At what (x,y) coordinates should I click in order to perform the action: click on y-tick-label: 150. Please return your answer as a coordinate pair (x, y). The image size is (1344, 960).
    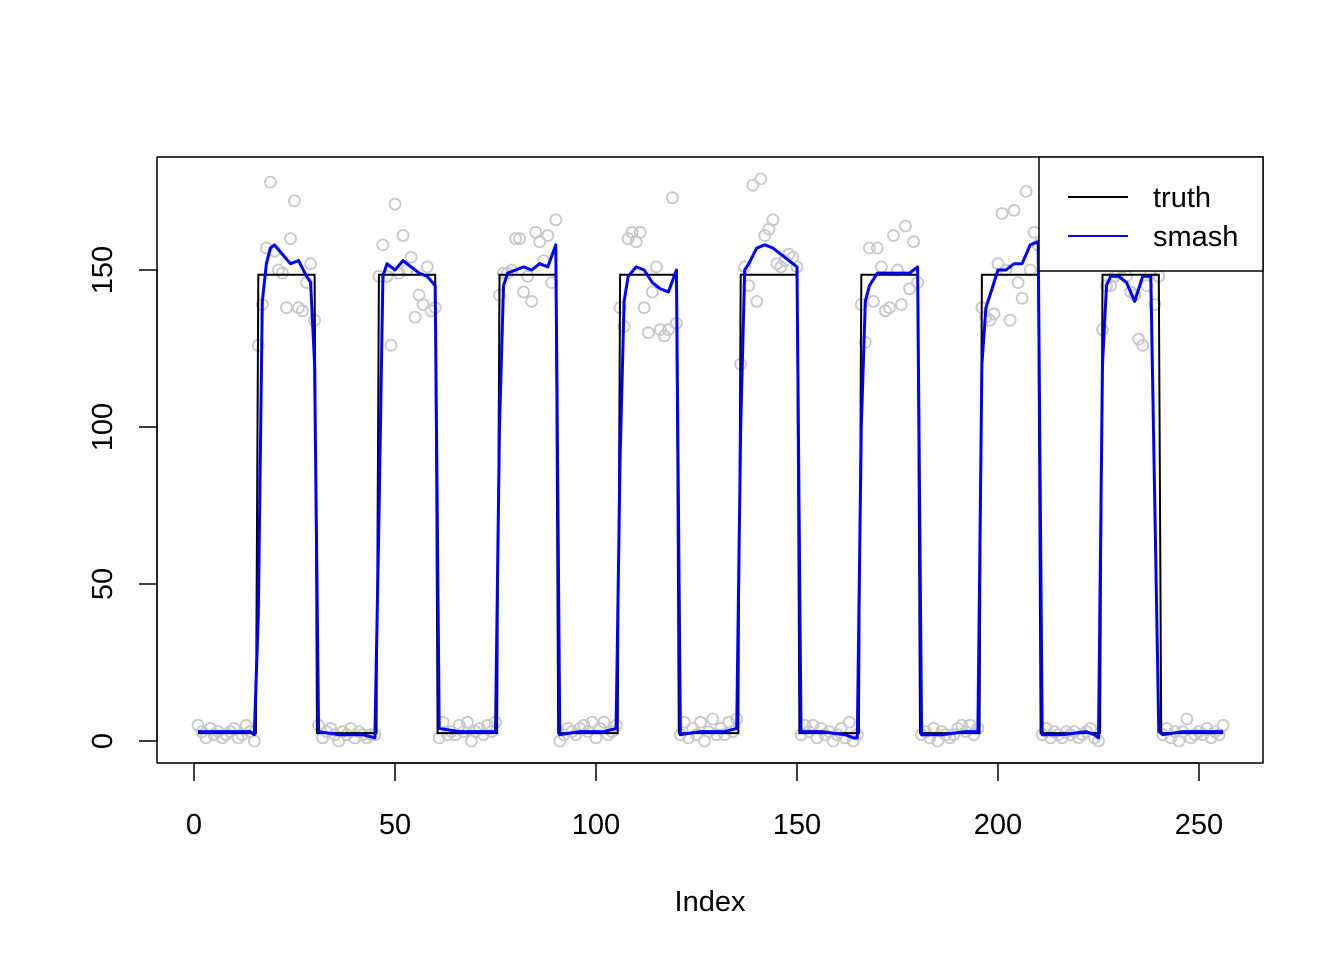
    Looking at the image, I should click on (103, 270).